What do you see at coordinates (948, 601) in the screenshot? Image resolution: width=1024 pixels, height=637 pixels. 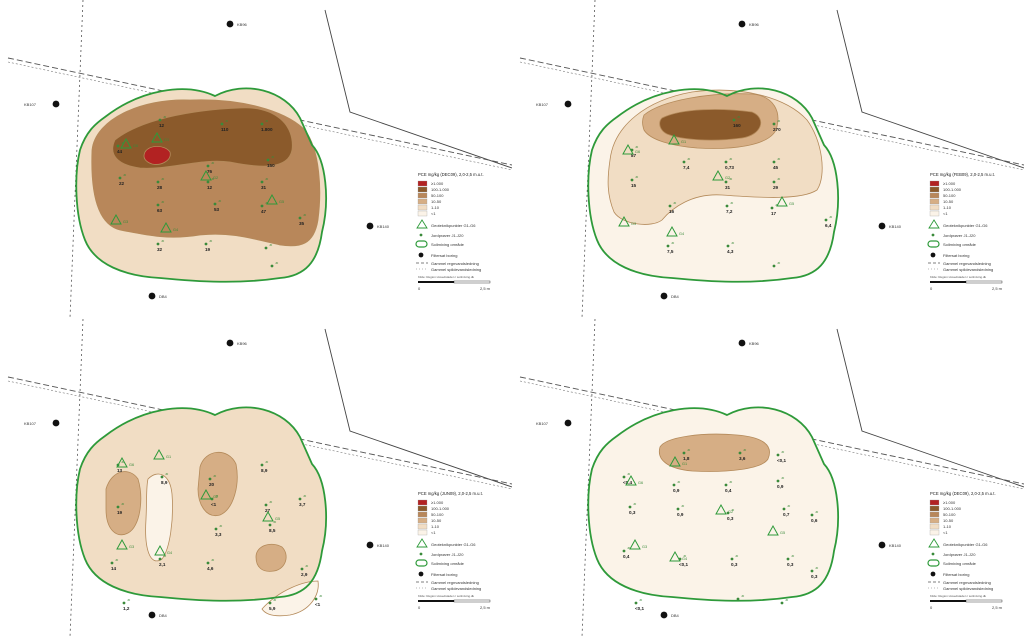 I see `scale-bar-dark` at bounding box center [948, 601].